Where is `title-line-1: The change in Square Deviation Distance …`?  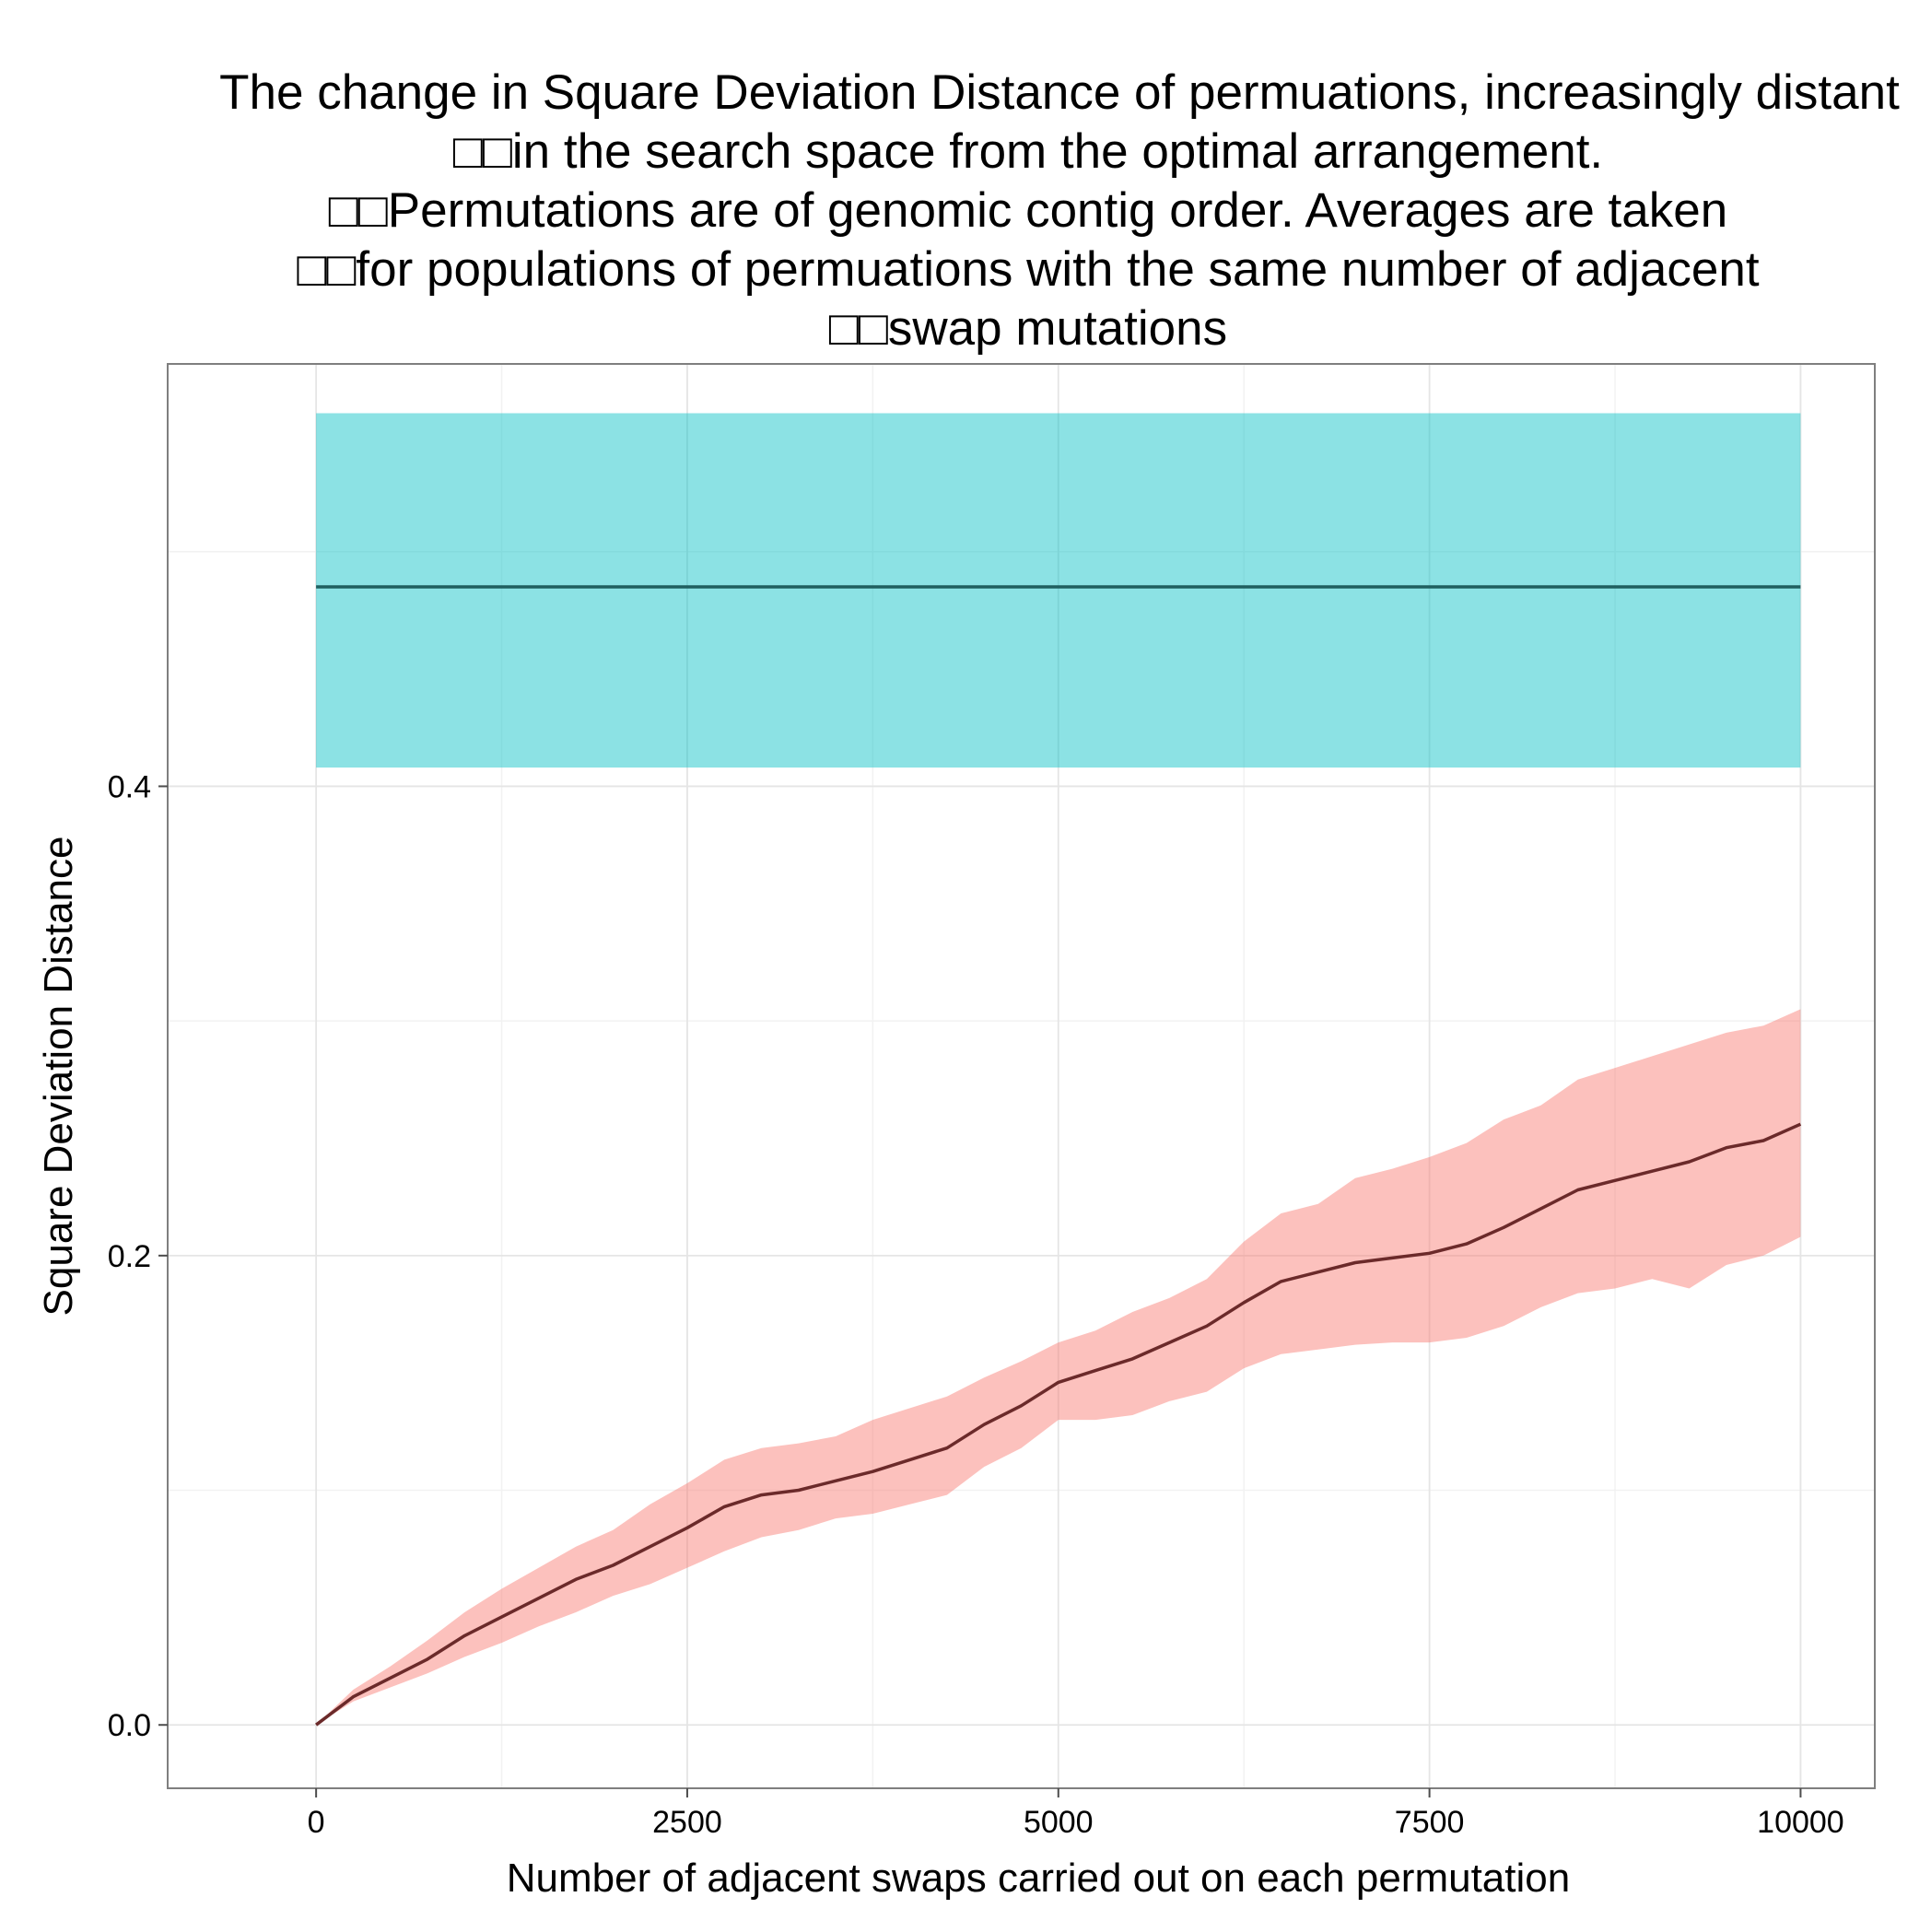 title-line-1: The change in Square Deviation Distance … is located at coordinates (1059, 92).